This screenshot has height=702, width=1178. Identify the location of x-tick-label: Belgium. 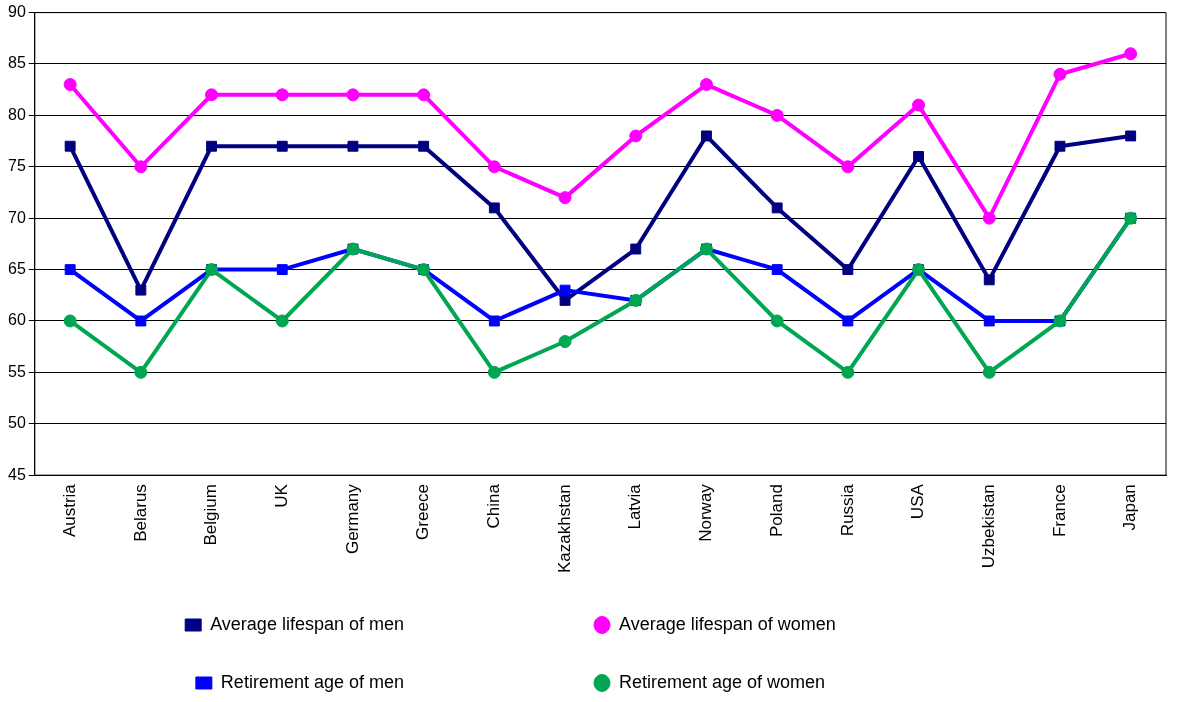
(211, 515).